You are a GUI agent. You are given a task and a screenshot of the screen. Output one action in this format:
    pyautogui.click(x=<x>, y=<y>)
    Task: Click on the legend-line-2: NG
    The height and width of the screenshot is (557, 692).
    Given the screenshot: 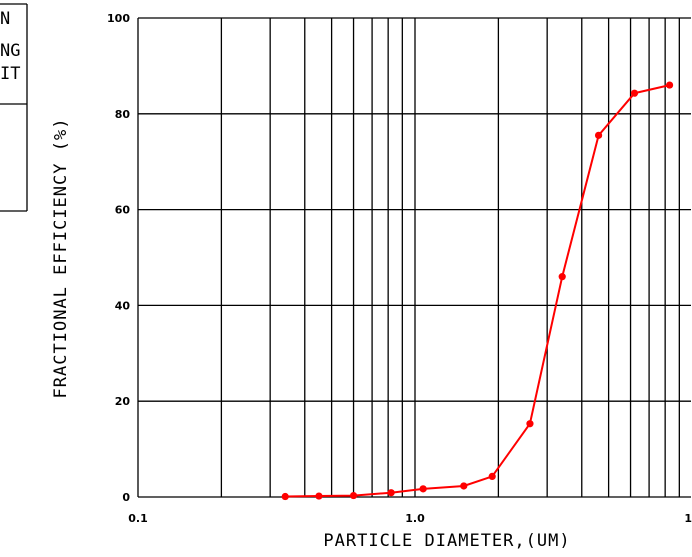 What is the action you would take?
    pyautogui.click(x=10, y=51)
    